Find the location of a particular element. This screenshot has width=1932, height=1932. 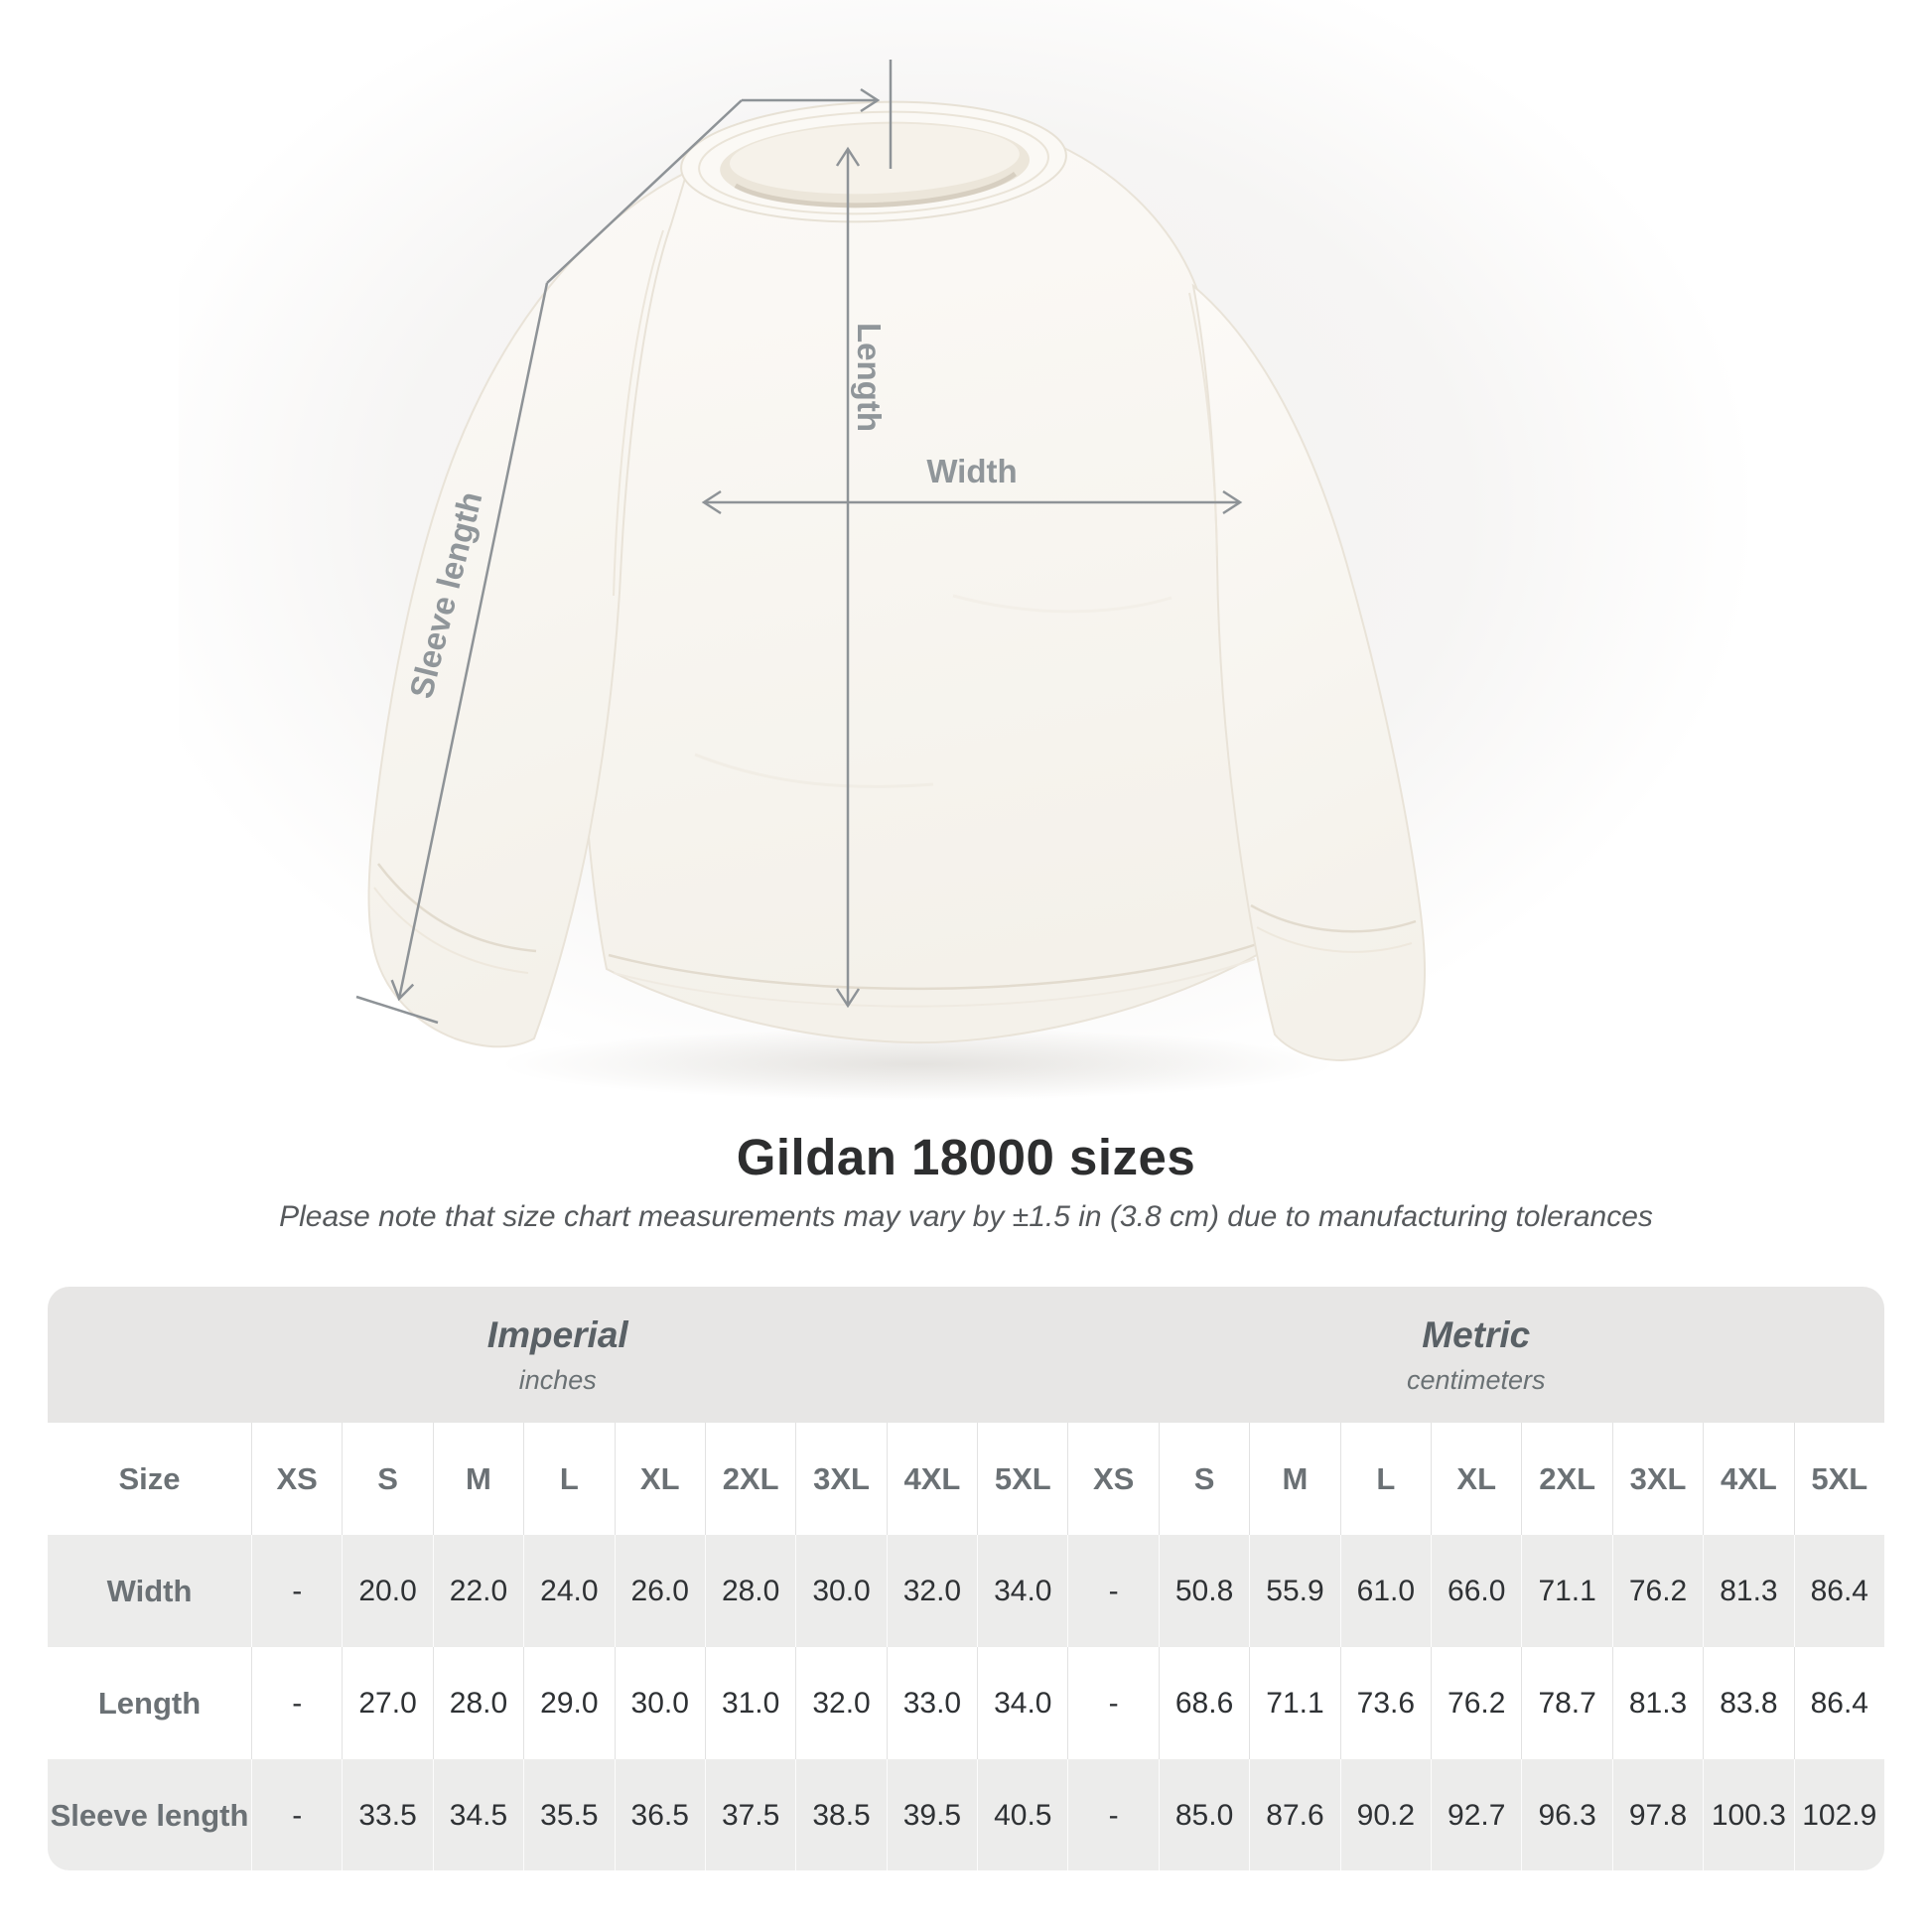

table-cell: 33.0 is located at coordinates (931, 1703).